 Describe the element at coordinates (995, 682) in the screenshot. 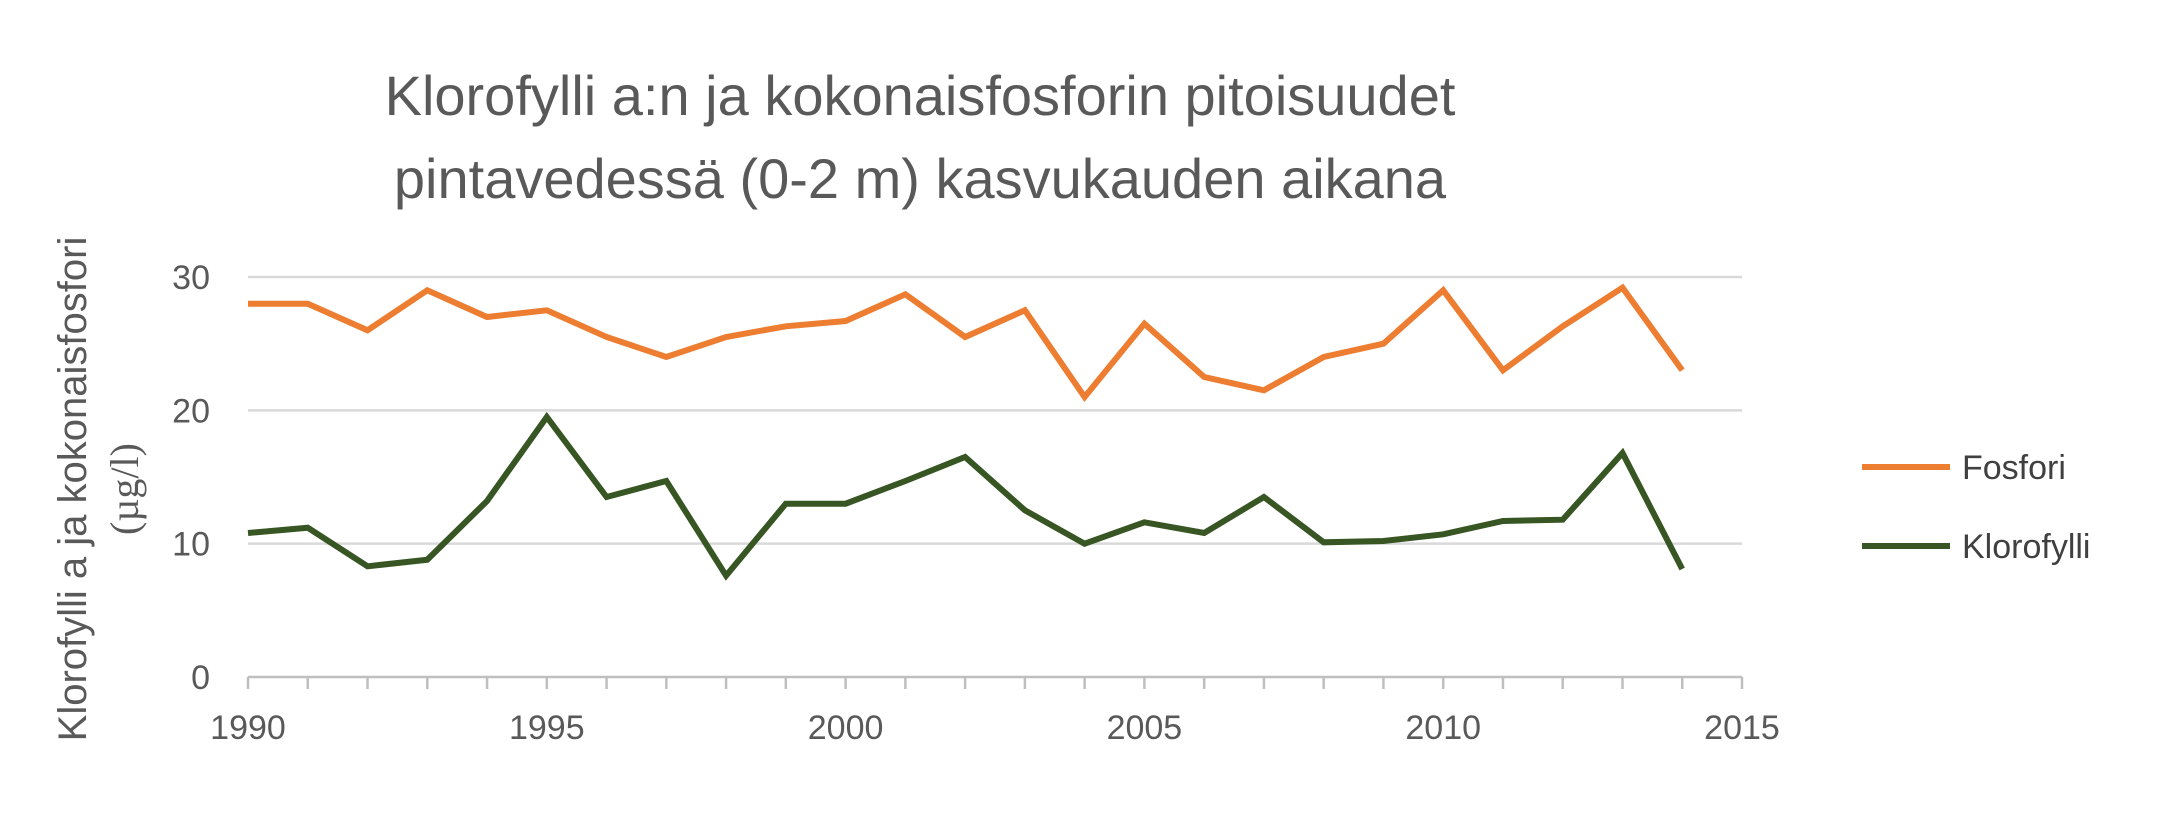

I see `x-axis` at that location.